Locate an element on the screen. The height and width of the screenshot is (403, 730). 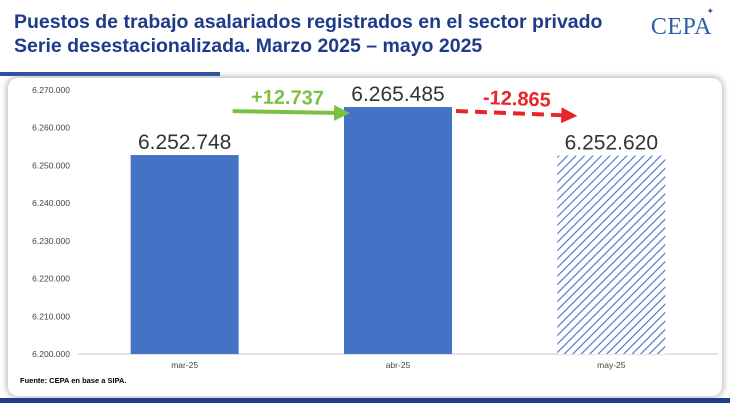
y-tick-label: 6.270.000 is located at coordinates (51, 90).